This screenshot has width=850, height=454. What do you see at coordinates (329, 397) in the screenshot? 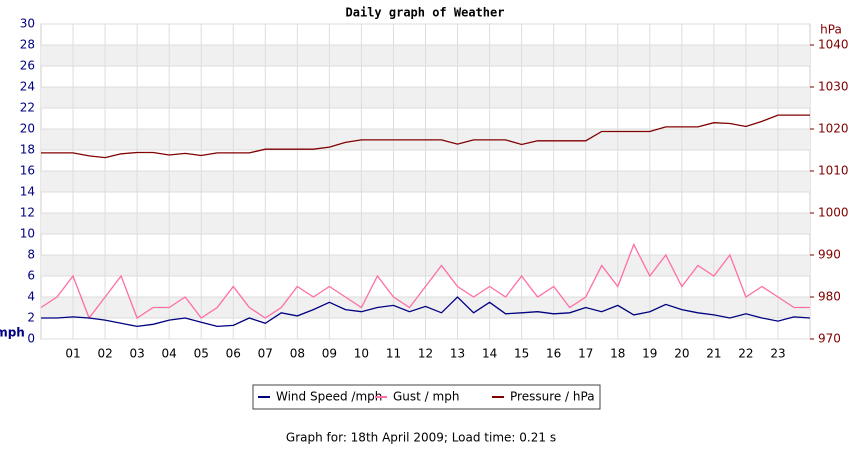
I see `legend-label: Wind Speed /mph` at bounding box center [329, 397].